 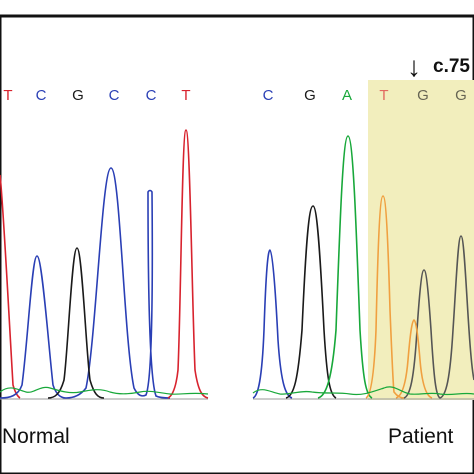 I want to click on patient-base-6: G, so click(x=461, y=95).